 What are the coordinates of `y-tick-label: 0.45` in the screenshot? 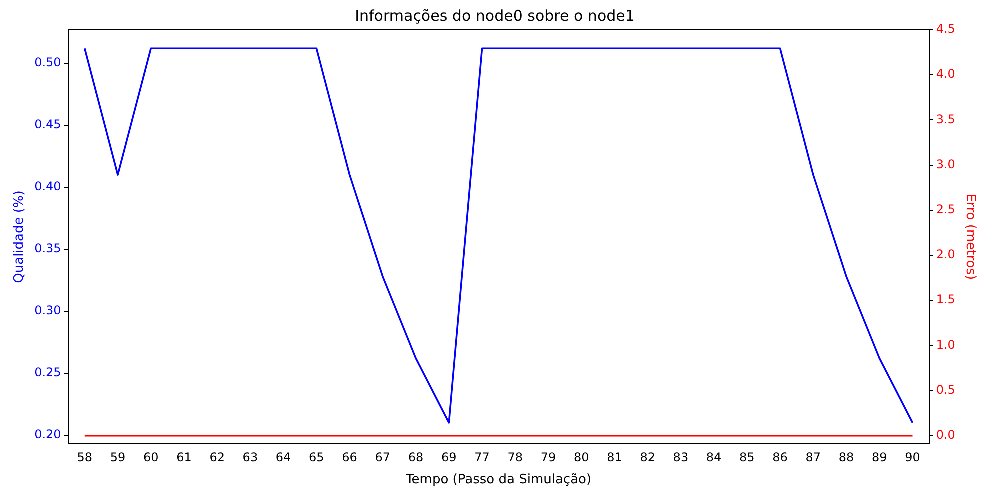 It's located at (48, 125).